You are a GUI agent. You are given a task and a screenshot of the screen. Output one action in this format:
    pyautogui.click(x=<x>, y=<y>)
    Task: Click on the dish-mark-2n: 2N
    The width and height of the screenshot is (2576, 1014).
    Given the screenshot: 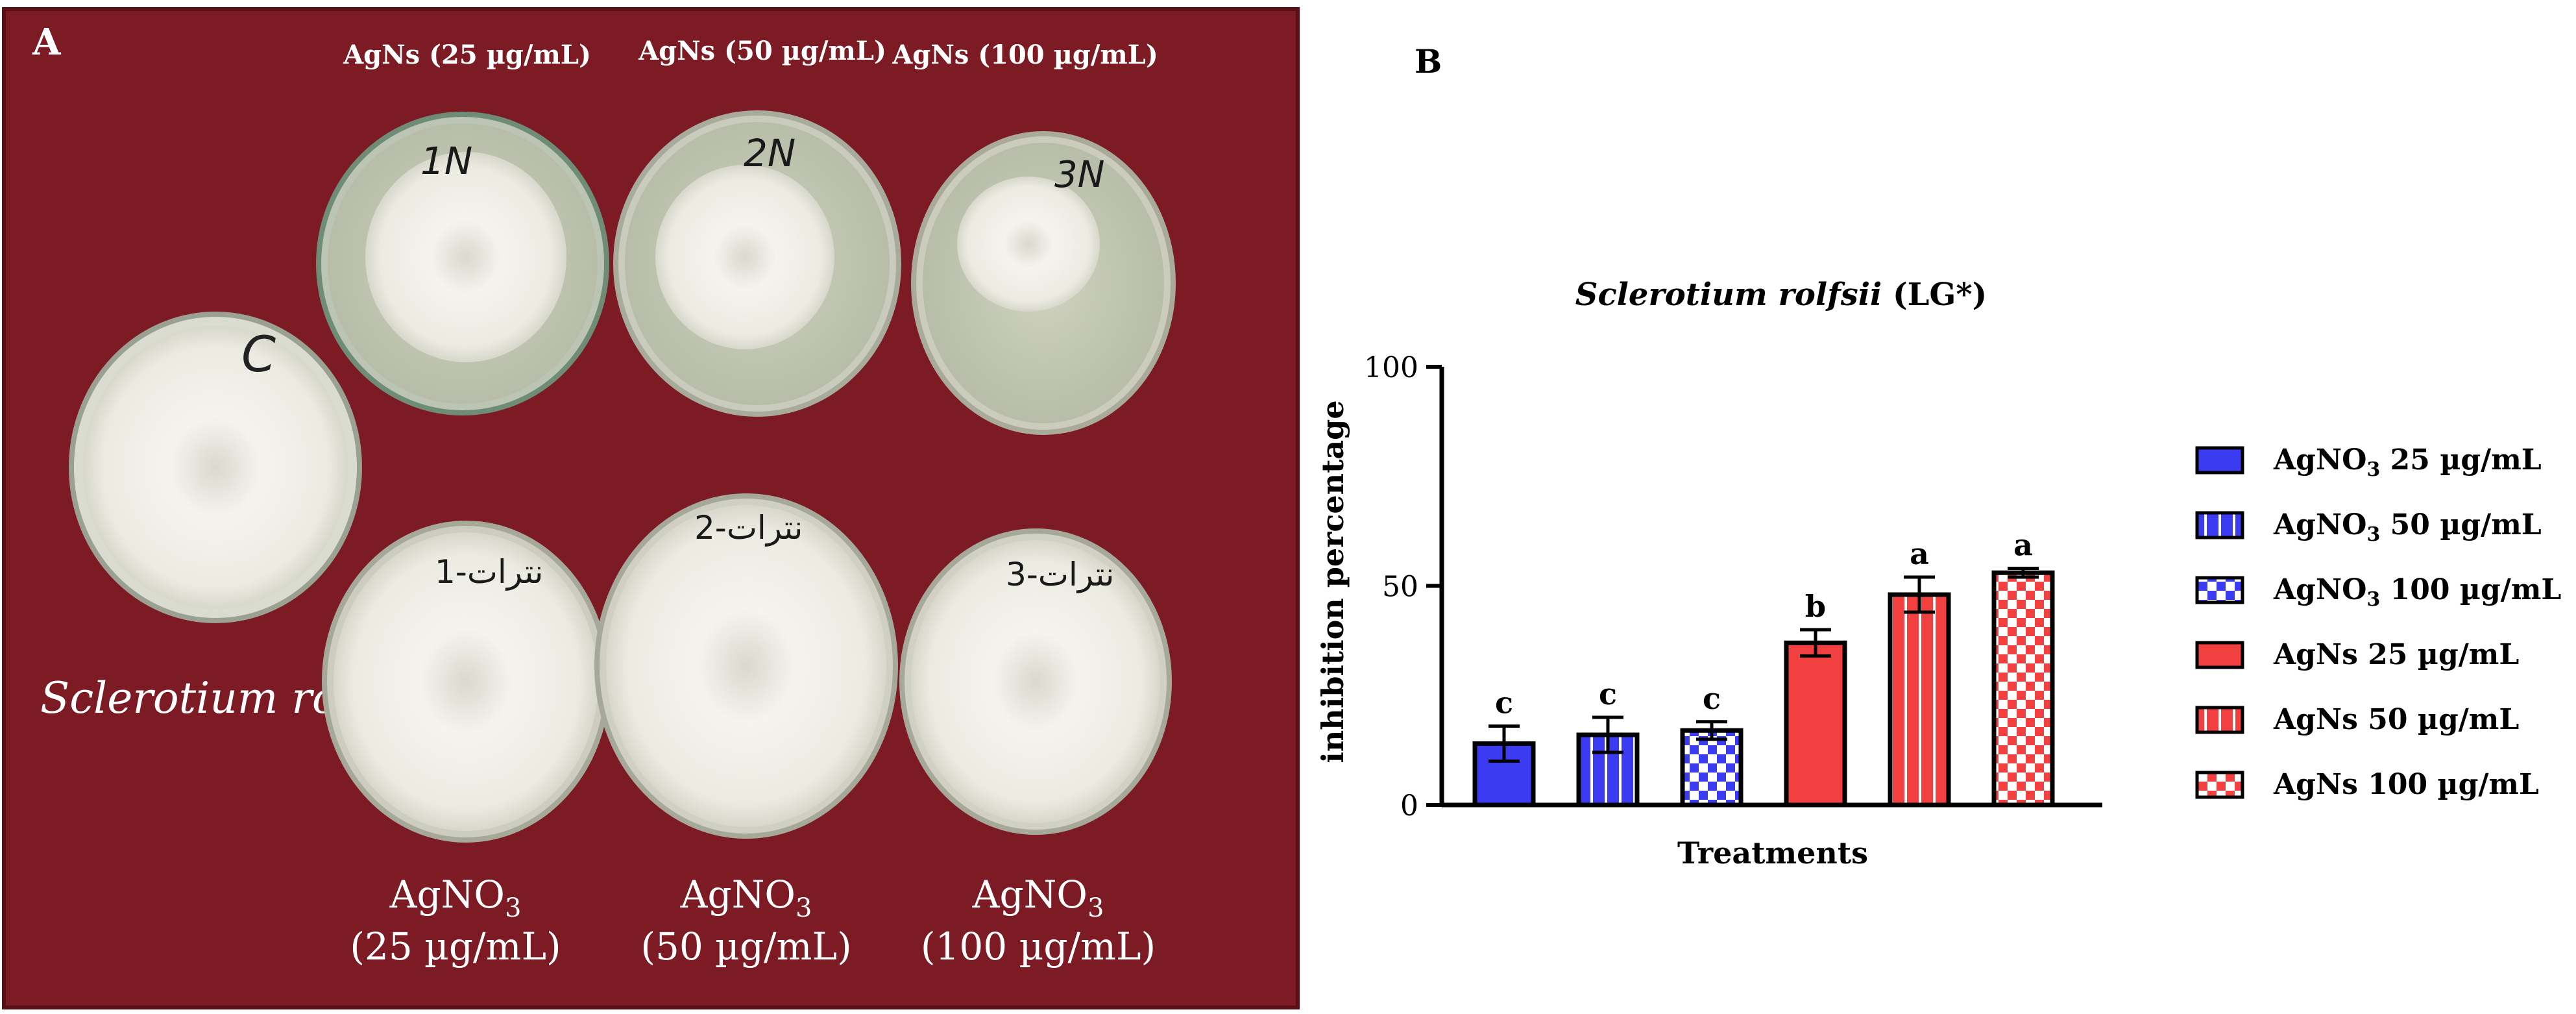 What is the action you would take?
    pyautogui.click(x=770, y=153)
    